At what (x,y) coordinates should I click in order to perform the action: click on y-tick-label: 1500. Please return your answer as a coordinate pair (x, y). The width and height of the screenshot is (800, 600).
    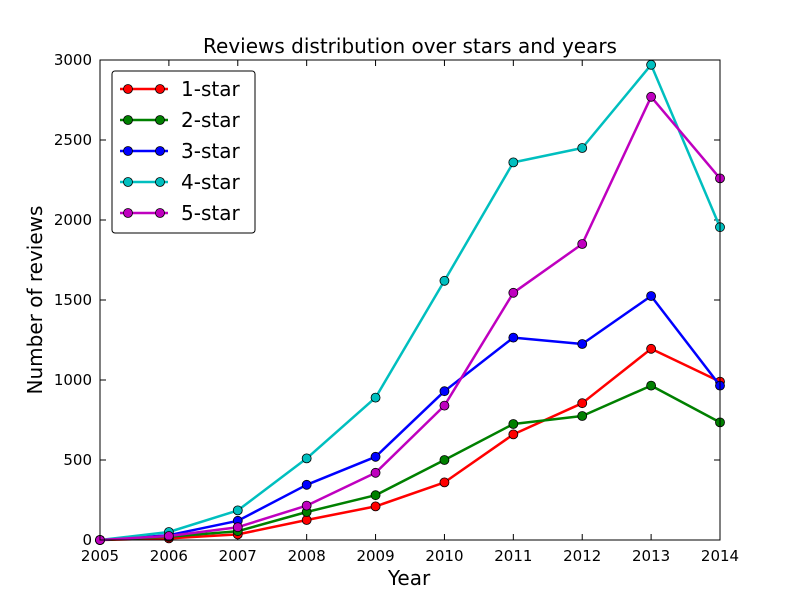
    Looking at the image, I should click on (73, 300).